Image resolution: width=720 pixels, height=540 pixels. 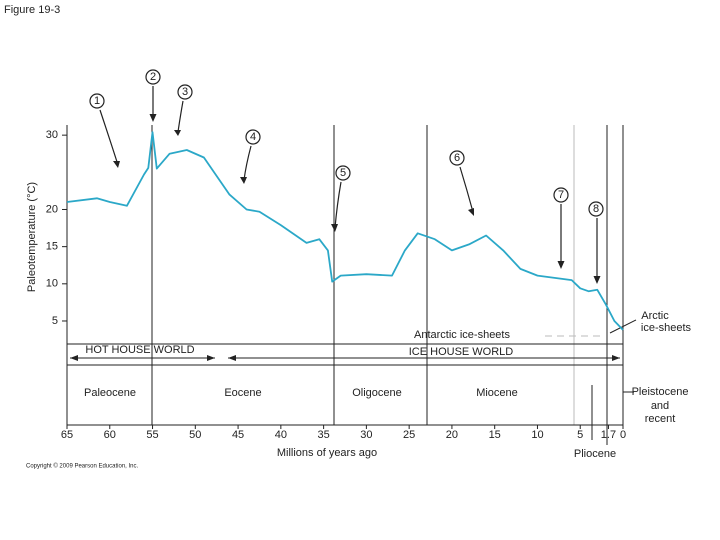 What do you see at coordinates (353, 340) in the screenshot?
I see `era-arrows` at bounding box center [353, 340].